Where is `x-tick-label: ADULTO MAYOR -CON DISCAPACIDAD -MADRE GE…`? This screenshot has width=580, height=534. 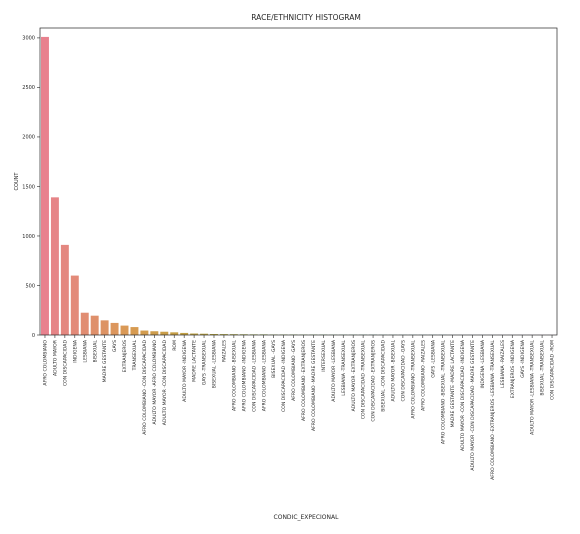
x-tick-label: ADULTO MAYOR -CON DISCAPACIDAD -MADRE GE… is located at coordinates (473, 405).